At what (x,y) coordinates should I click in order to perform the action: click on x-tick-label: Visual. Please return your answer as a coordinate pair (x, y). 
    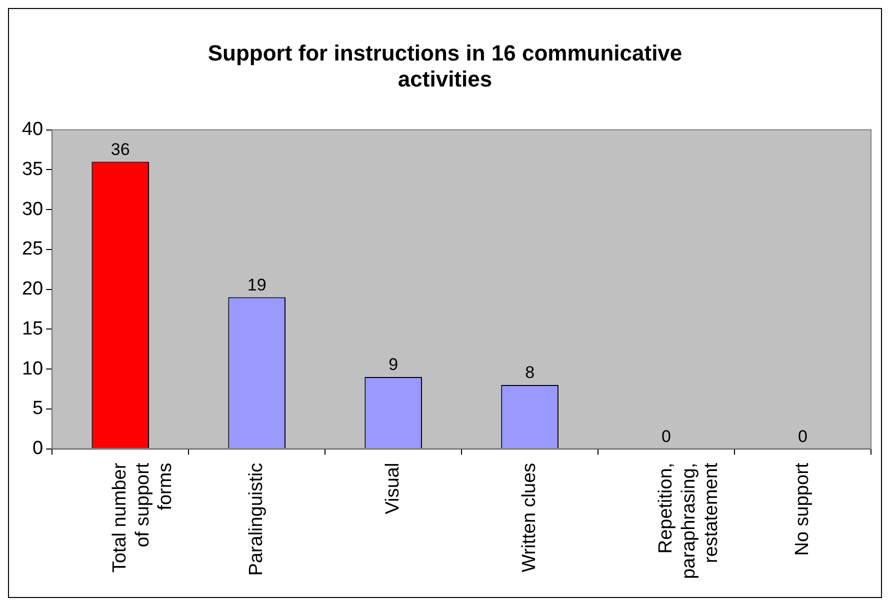
    Looking at the image, I should click on (393, 488).